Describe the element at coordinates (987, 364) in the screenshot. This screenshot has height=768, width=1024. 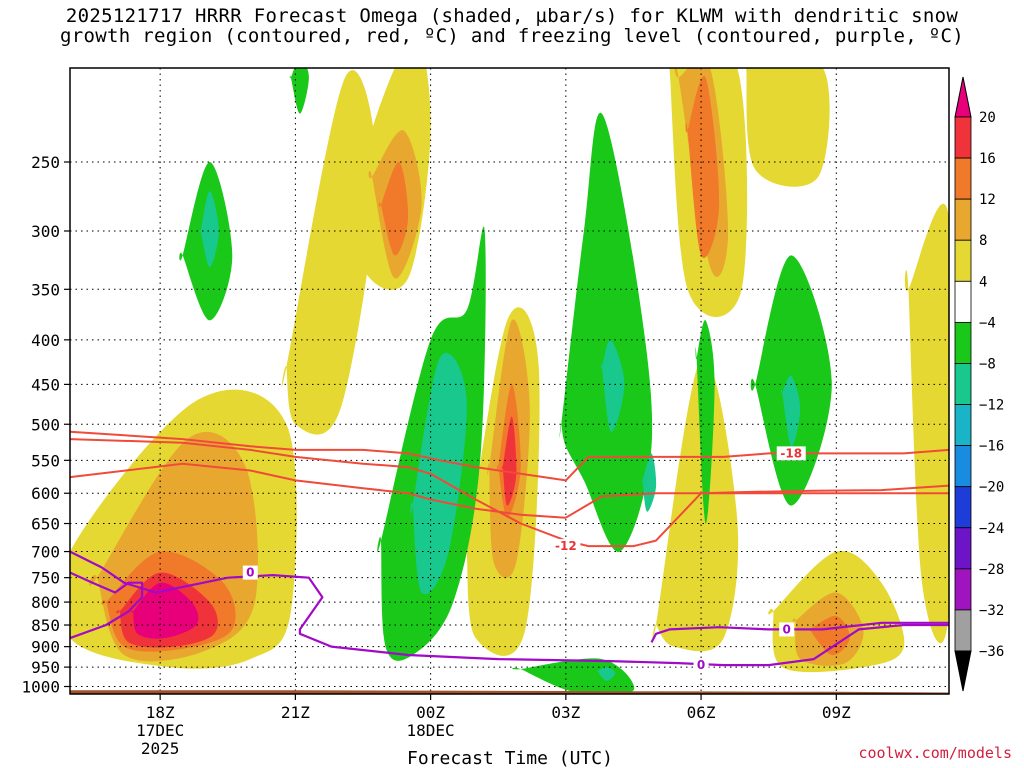
I see `colorbar-label-6: −8` at that location.